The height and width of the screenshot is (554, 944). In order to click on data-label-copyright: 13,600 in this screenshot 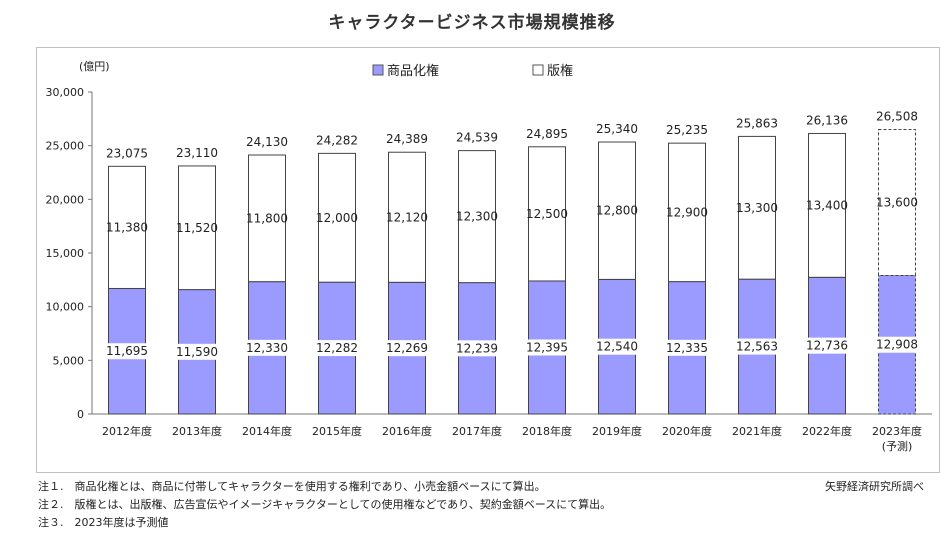, I will do `click(897, 202)`.